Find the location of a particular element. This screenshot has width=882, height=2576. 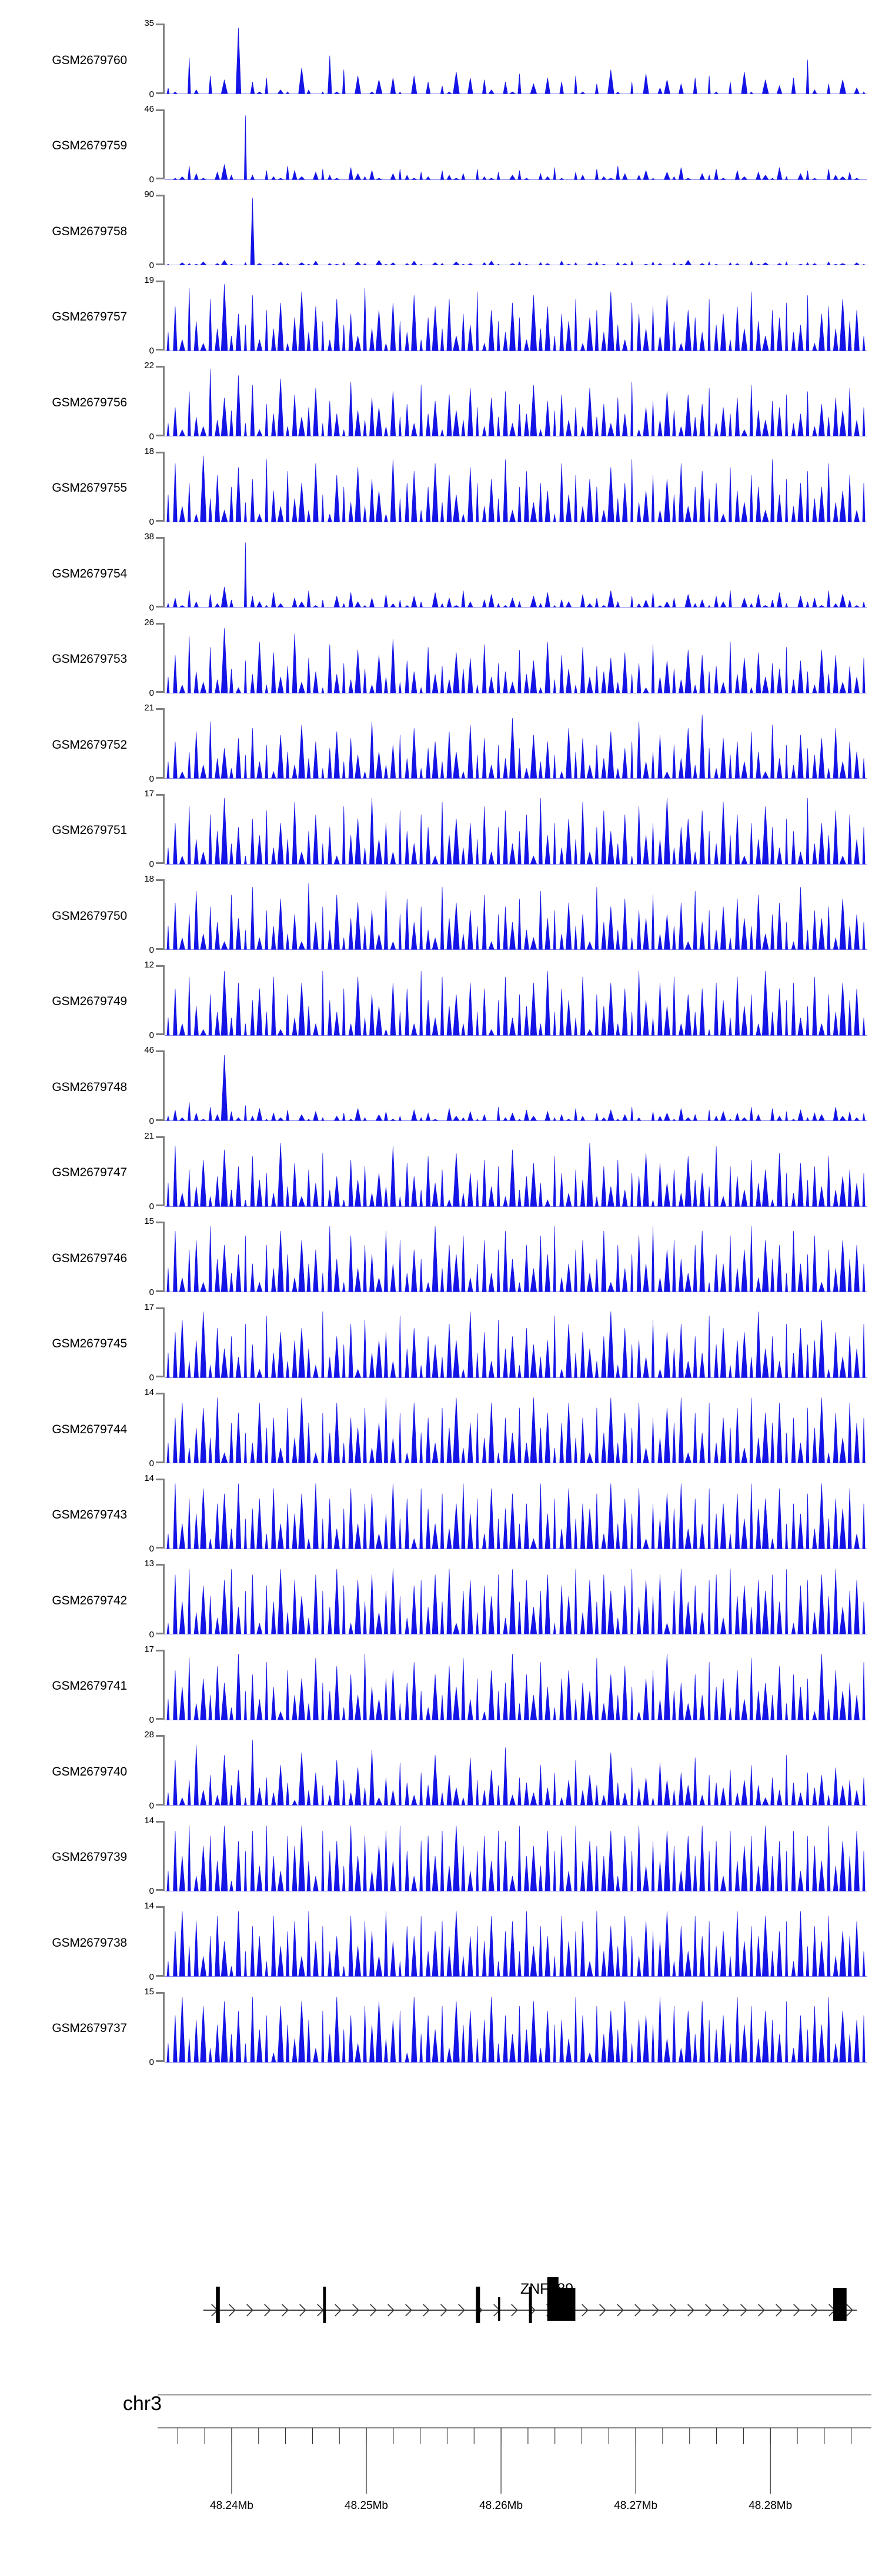

coverage-track: GSM2679757 19 0 is located at coordinates (441, 318).